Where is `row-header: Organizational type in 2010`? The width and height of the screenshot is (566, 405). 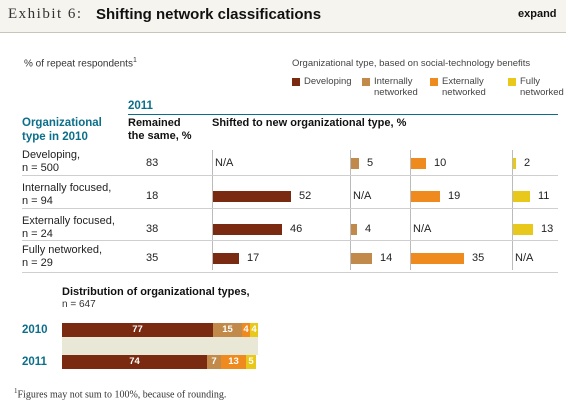
row-header: Organizational type in 2010 is located at coordinates (62, 130).